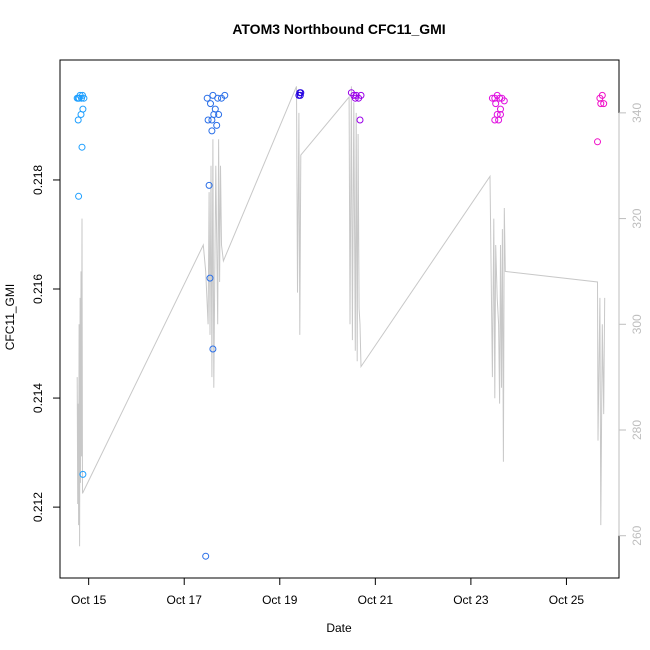 This screenshot has width=650, height=650. Describe the element at coordinates (38, 507) in the screenshot. I see `y-tick-label: 0.212` at that location.